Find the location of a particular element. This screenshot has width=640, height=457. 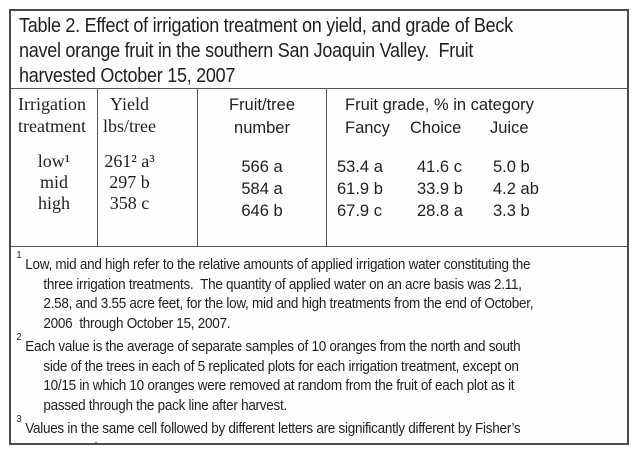

subheader-juice: Juice is located at coordinates (509, 128).